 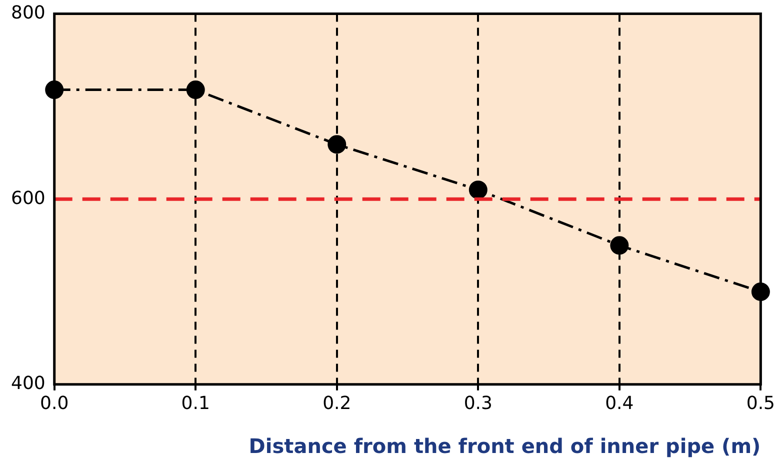 What do you see at coordinates (619, 403) in the screenshot?
I see `x-tick-label: 0.4` at bounding box center [619, 403].